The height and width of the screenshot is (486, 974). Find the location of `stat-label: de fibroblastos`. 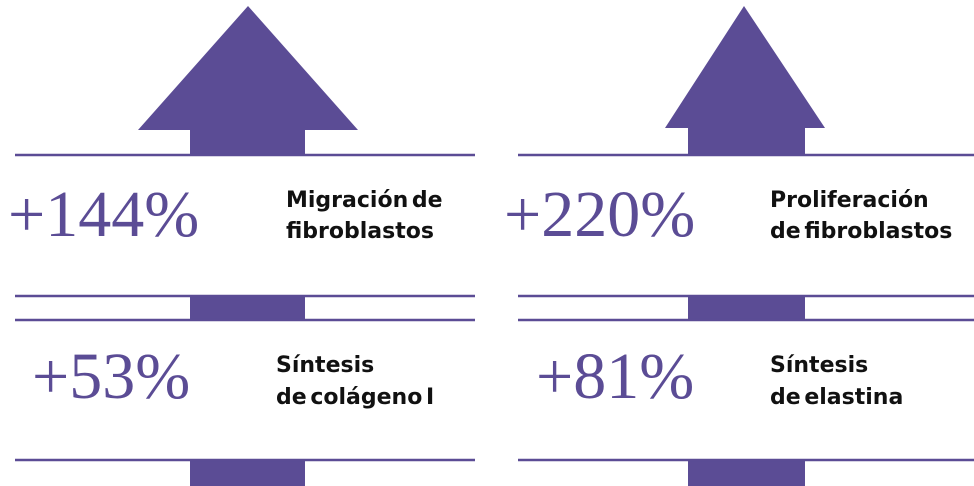

stat-label: de fibroblastos is located at coordinates (861, 231).